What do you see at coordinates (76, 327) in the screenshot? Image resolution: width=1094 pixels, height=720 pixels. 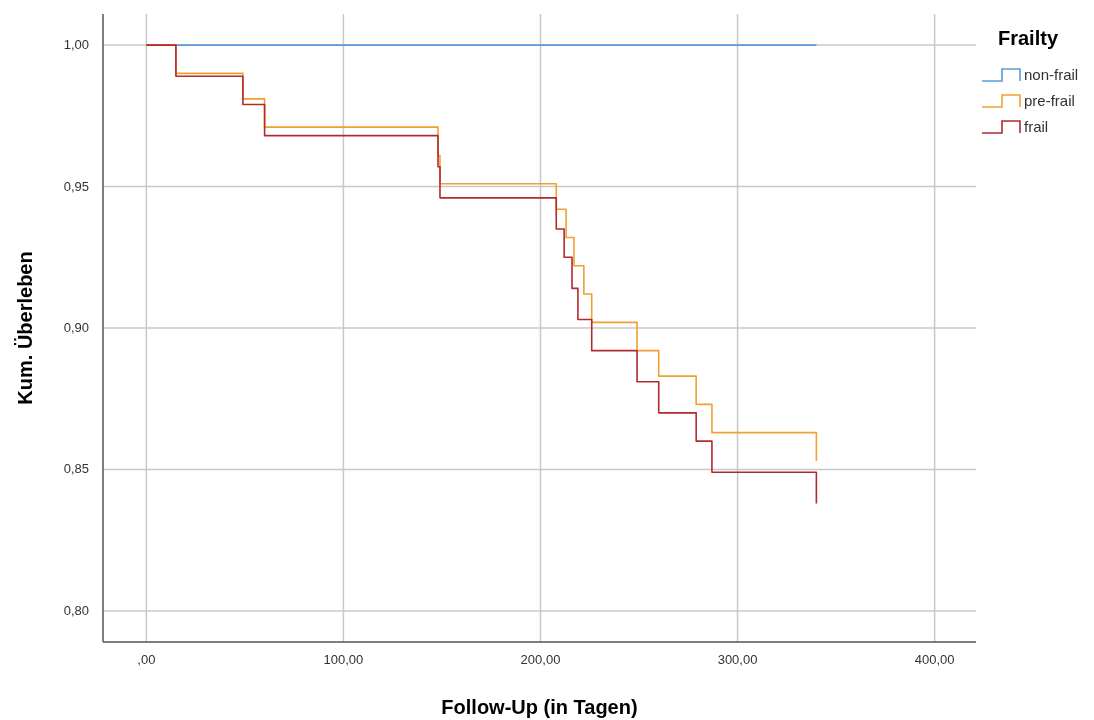 I see `y-tick-label: 0,90` at bounding box center [76, 327].